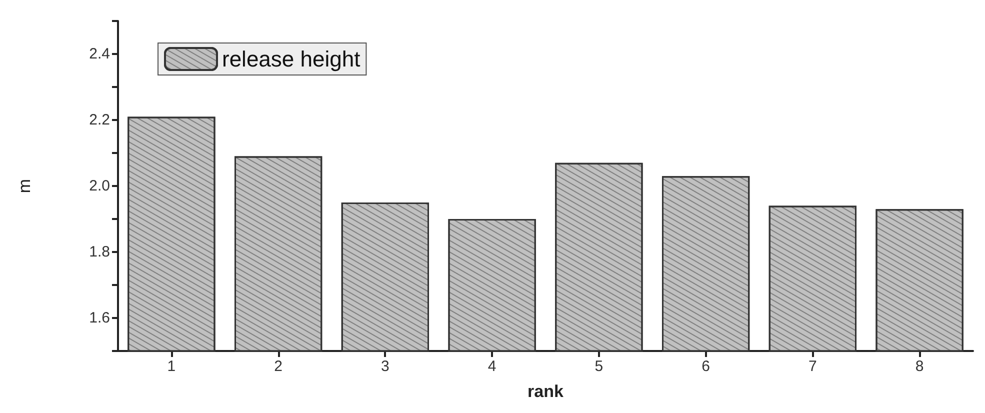 The image size is (985, 413). What do you see at coordinates (99, 54) in the screenshot?
I see `y-tick-label: 2.4` at bounding box center [99, 54].